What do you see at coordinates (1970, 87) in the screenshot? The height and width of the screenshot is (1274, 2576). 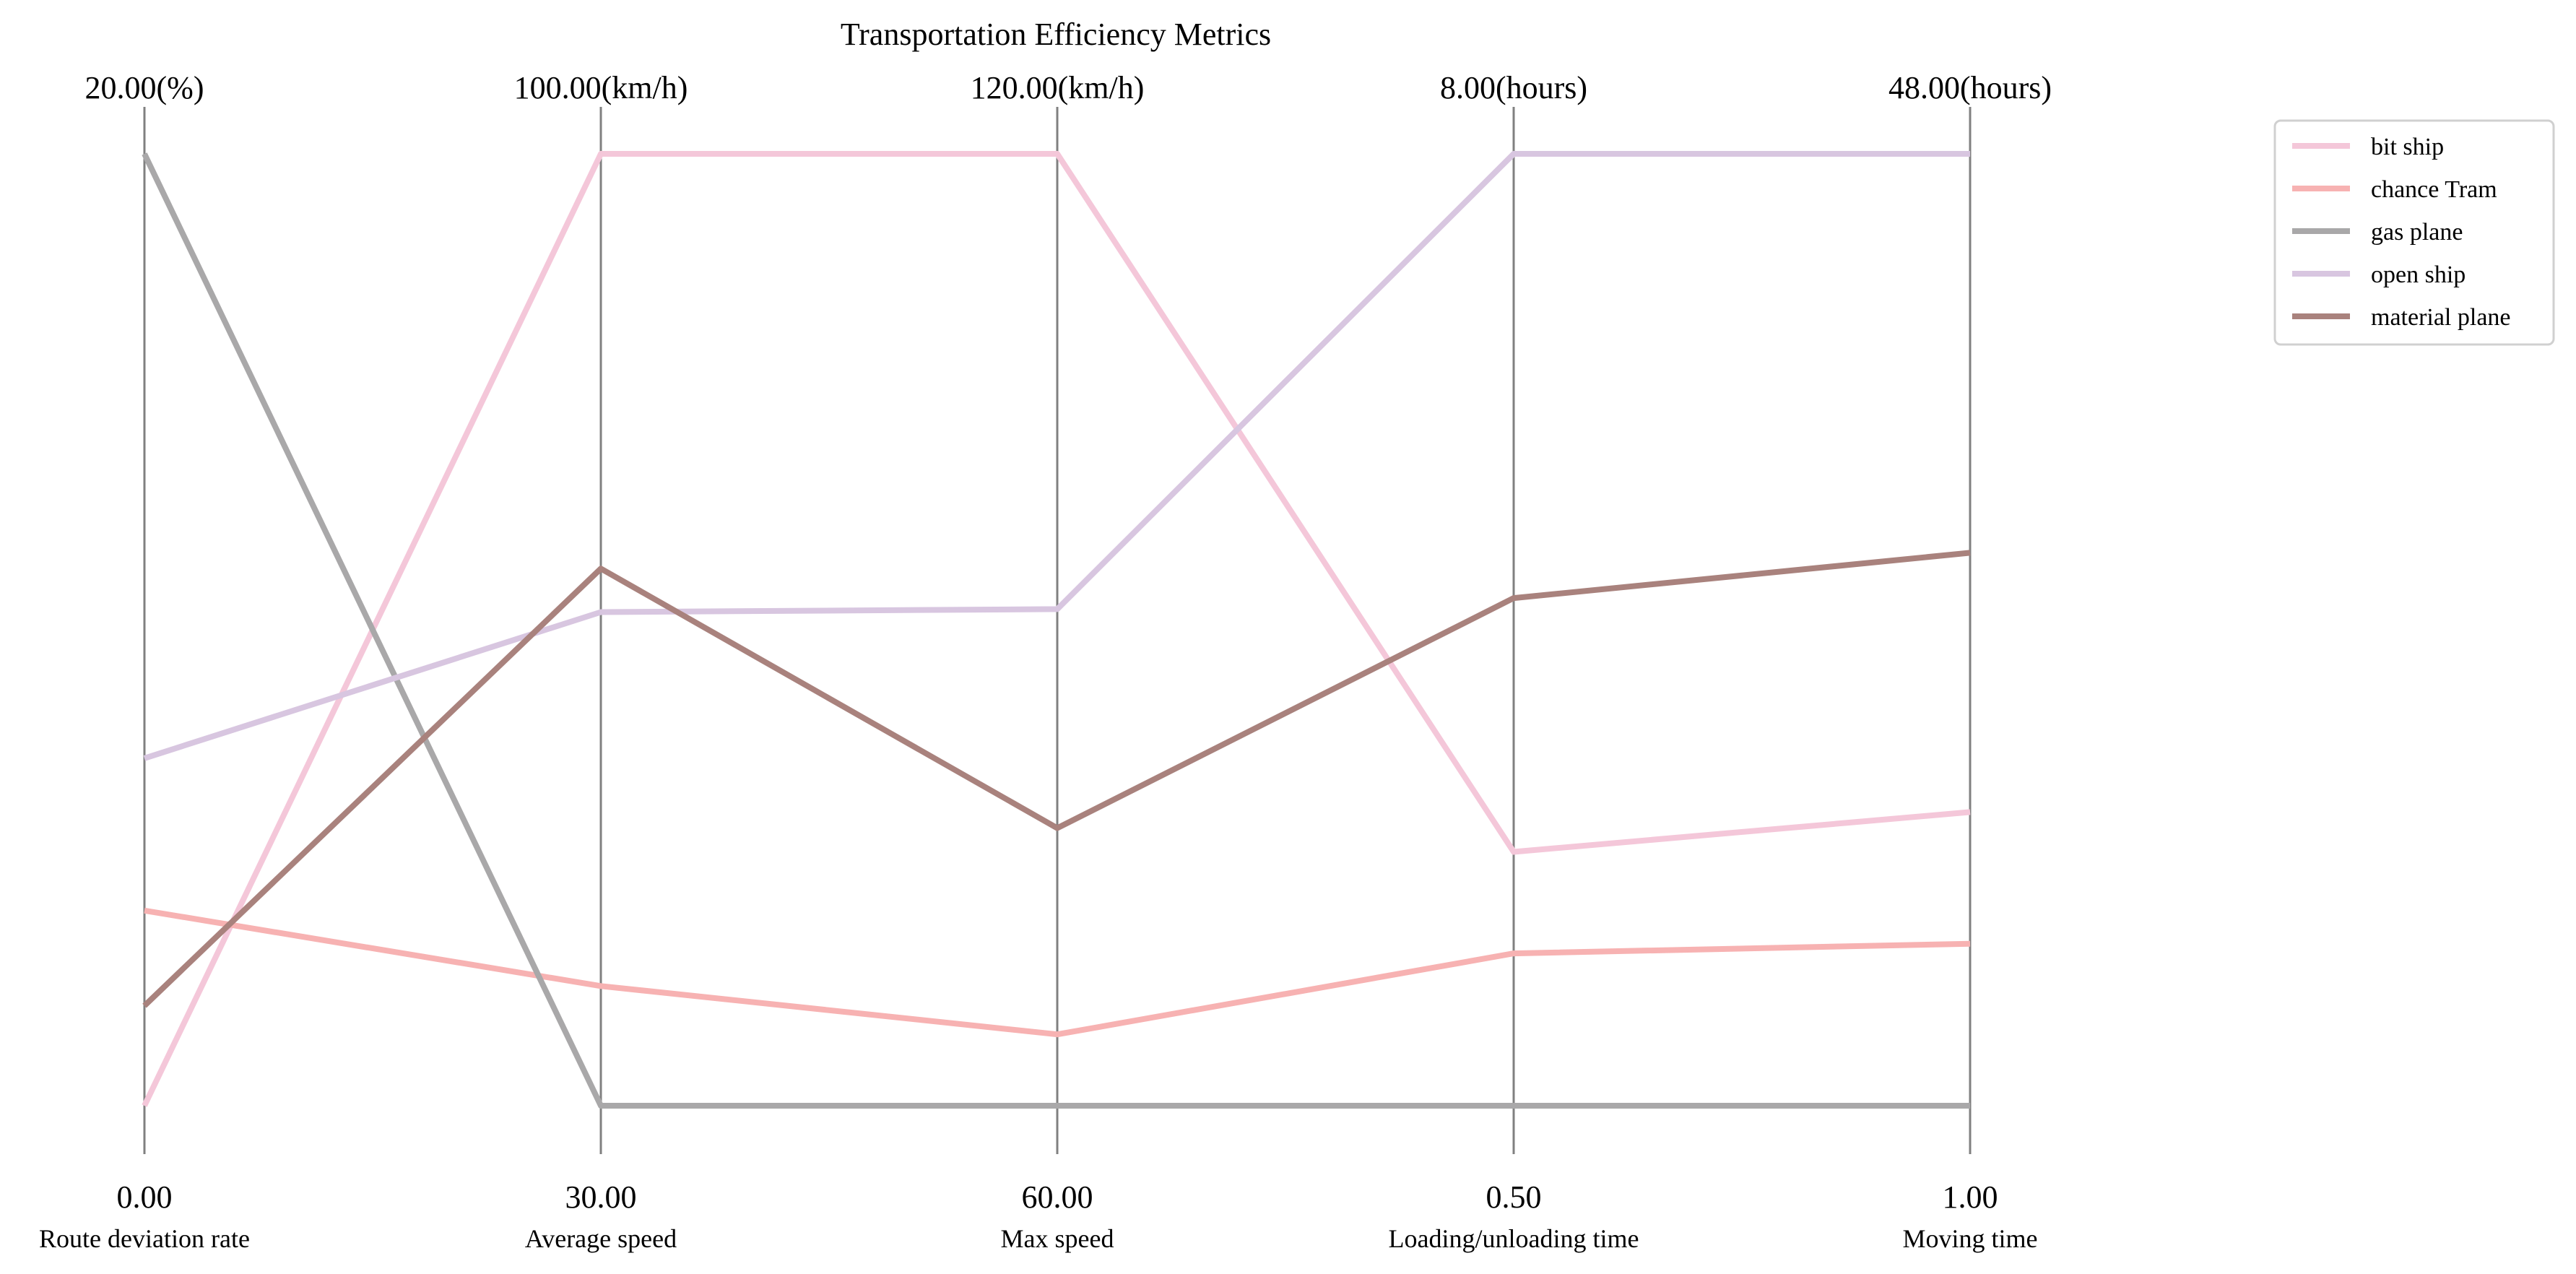 I see `axis-max-label-5: 48.00(hours)` at bounding box center [1970, 87].